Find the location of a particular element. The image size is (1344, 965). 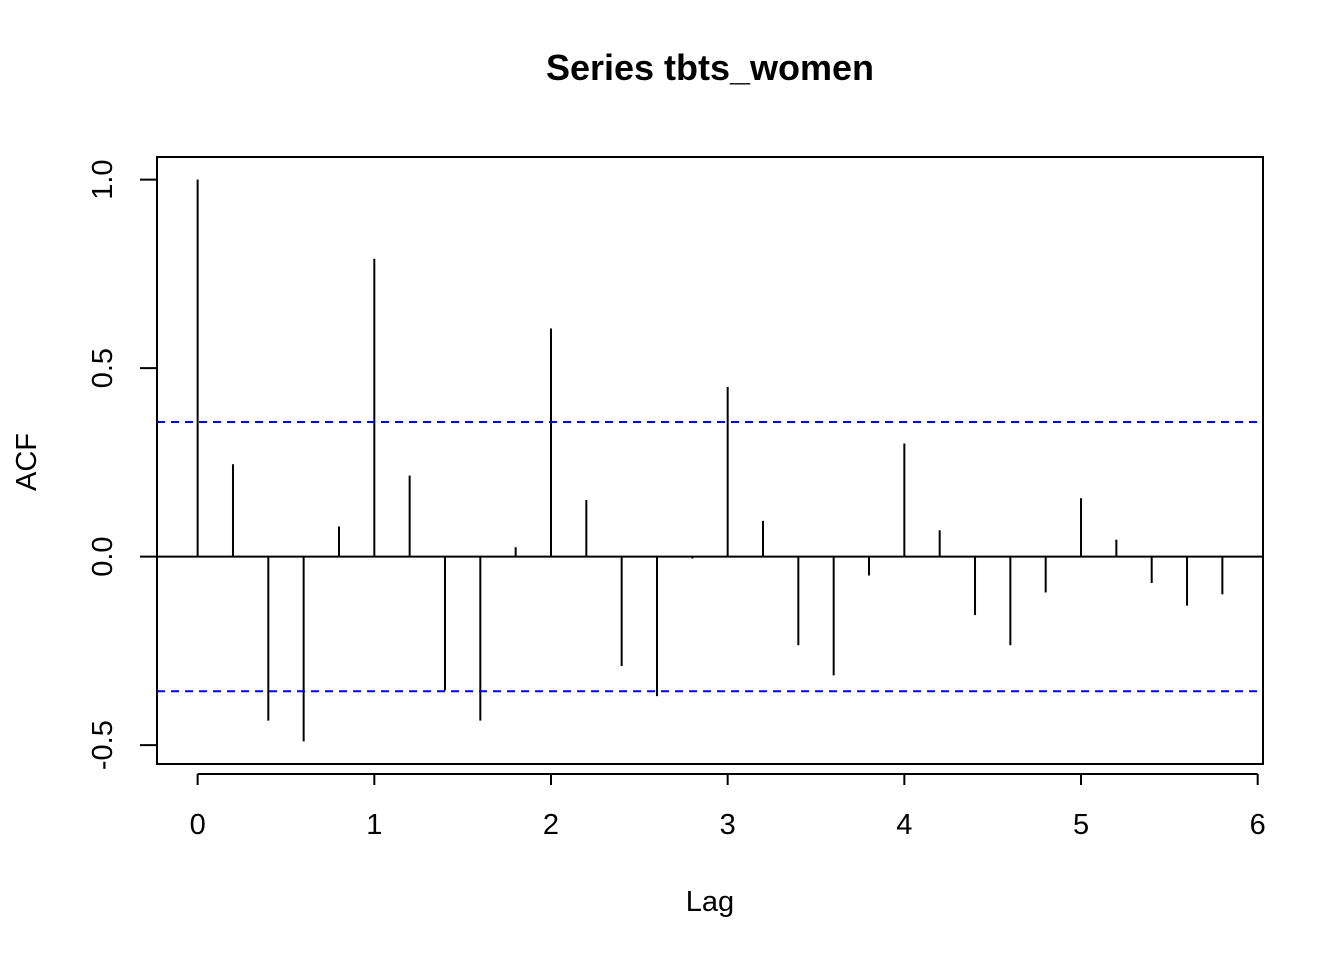

x-tick-label-1: 1 is located at coordinates (374, 825).